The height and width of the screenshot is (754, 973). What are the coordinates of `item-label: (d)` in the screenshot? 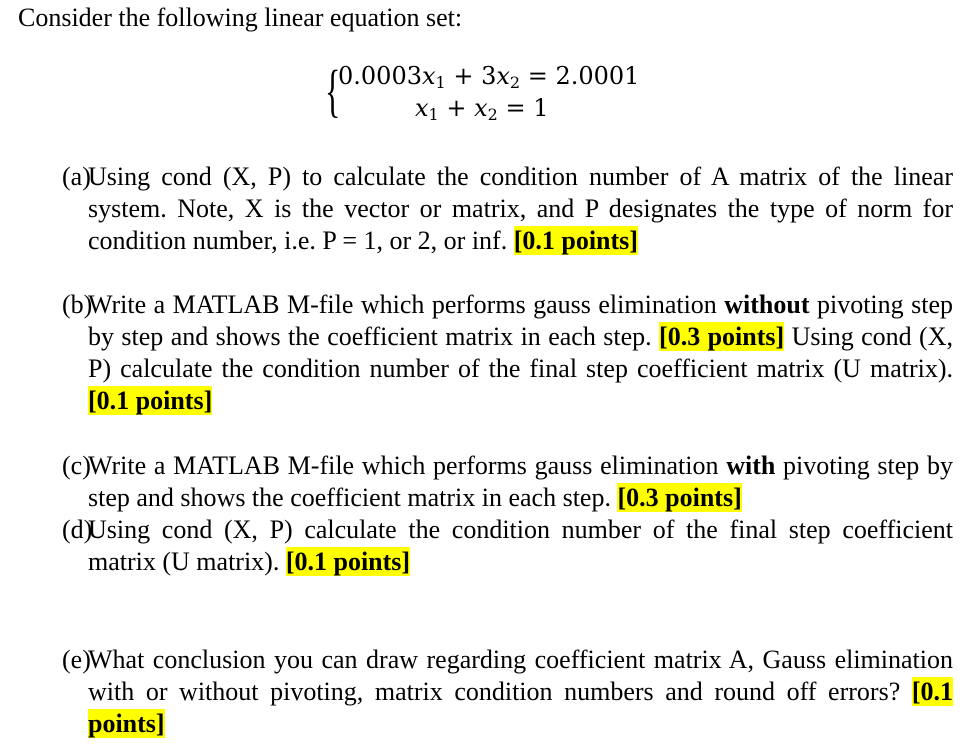 It's located at (77, 529).